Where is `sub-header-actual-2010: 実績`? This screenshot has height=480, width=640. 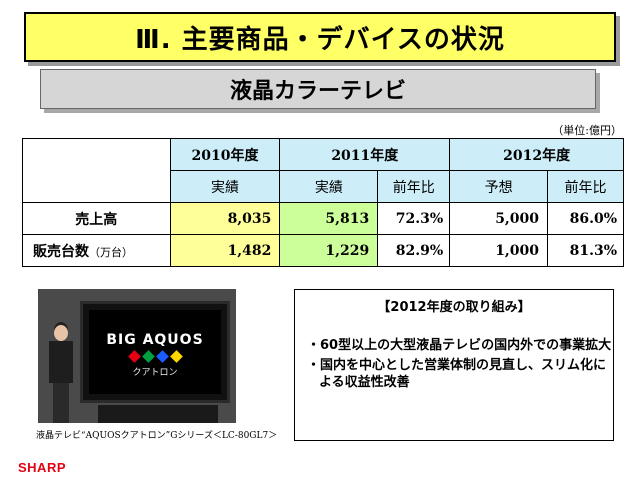
sub-header-actual-2010: 実績 is located at coordinates (225, 186).